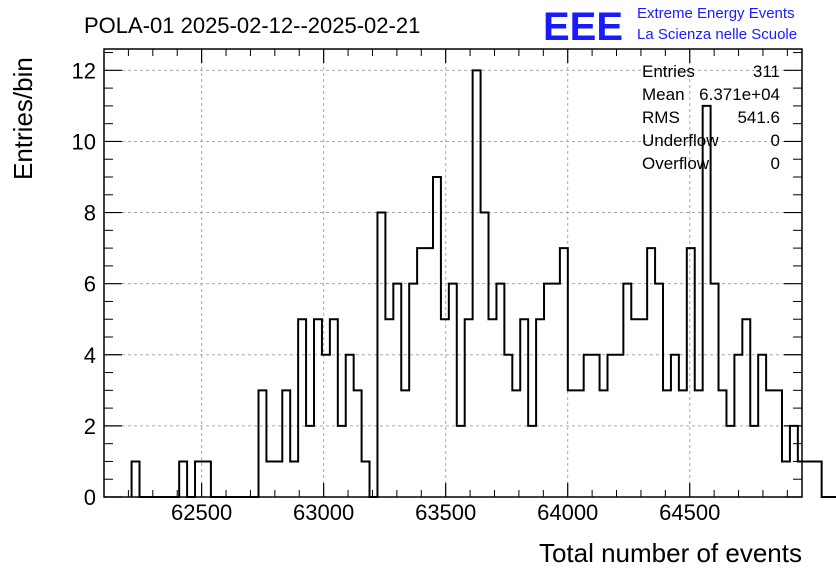 Image resolution: width=836 pixels, height=572 pixels. What do you see at coordinates (23, 118) in the screenshot?
I see `y-axis-label: Entries/bin` at bounding box center [23, 118].